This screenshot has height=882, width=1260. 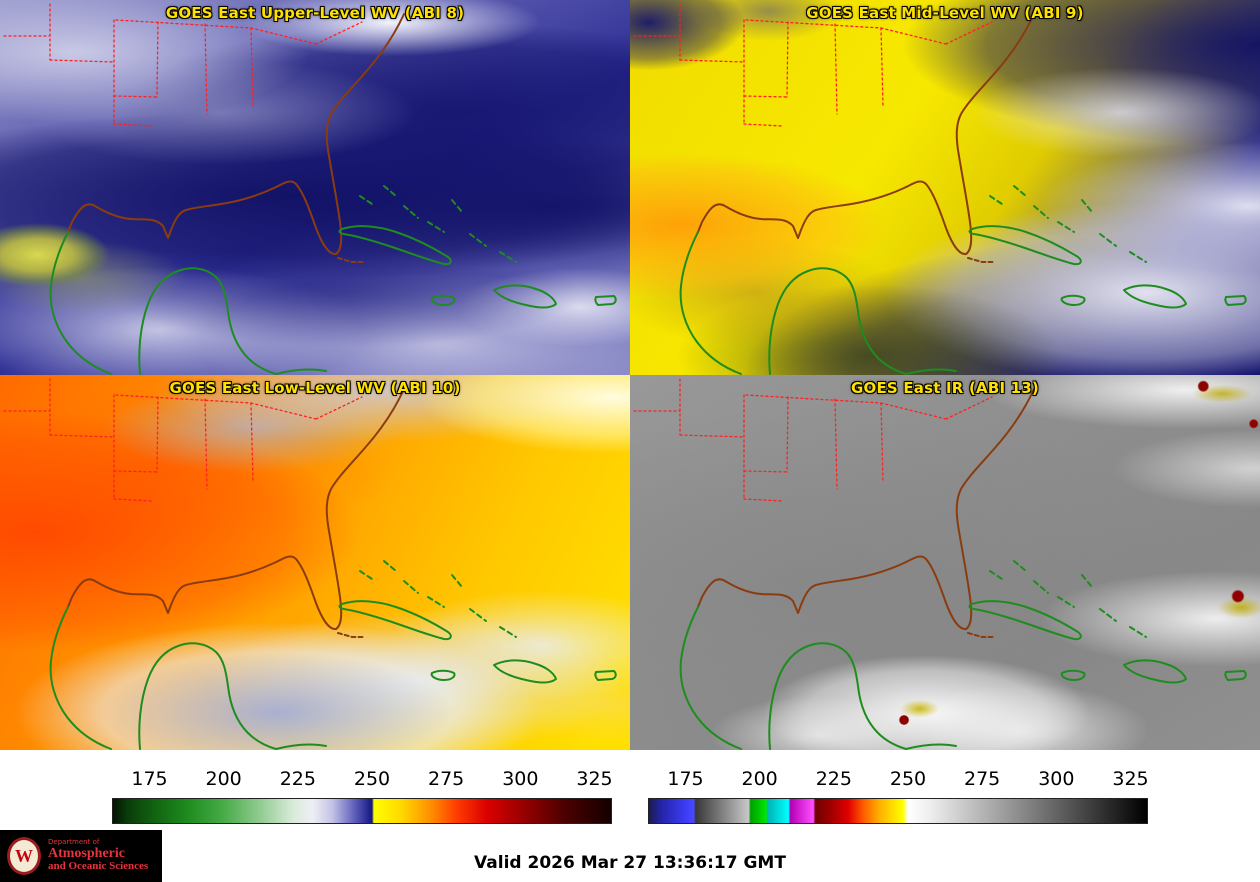 What do you see at coordinates (74, 841) in the screenshot?
I see `logo-dept-label: Department of` at bounding box center [74, 841].